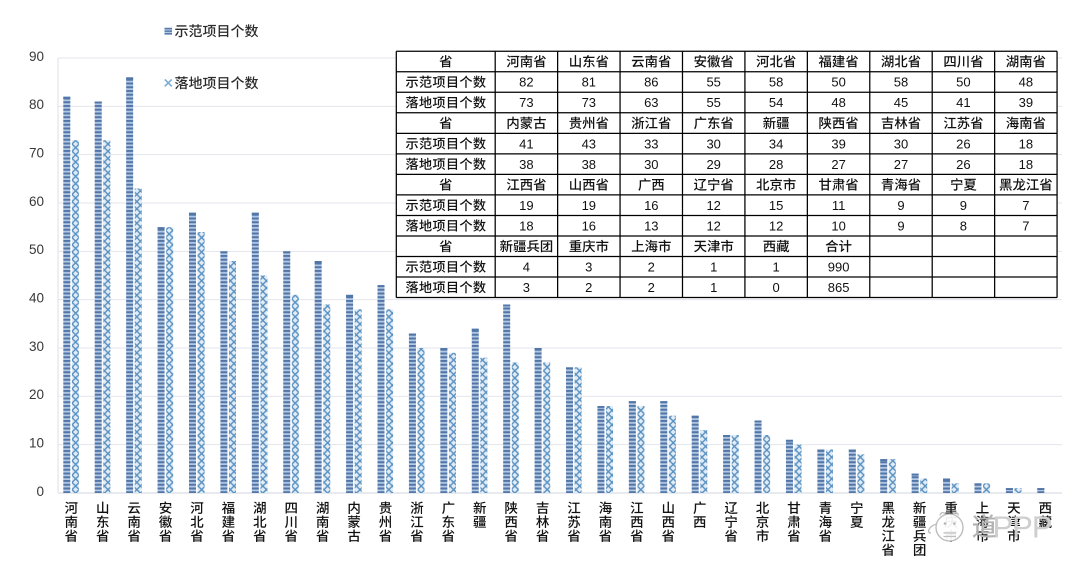 Image resolution: width=1080 pixels, height=572 pixels. What do you see at coordinates (36, 394) in the screenshot?
I see `svg-text: 20` at bounding box center [36, 394].